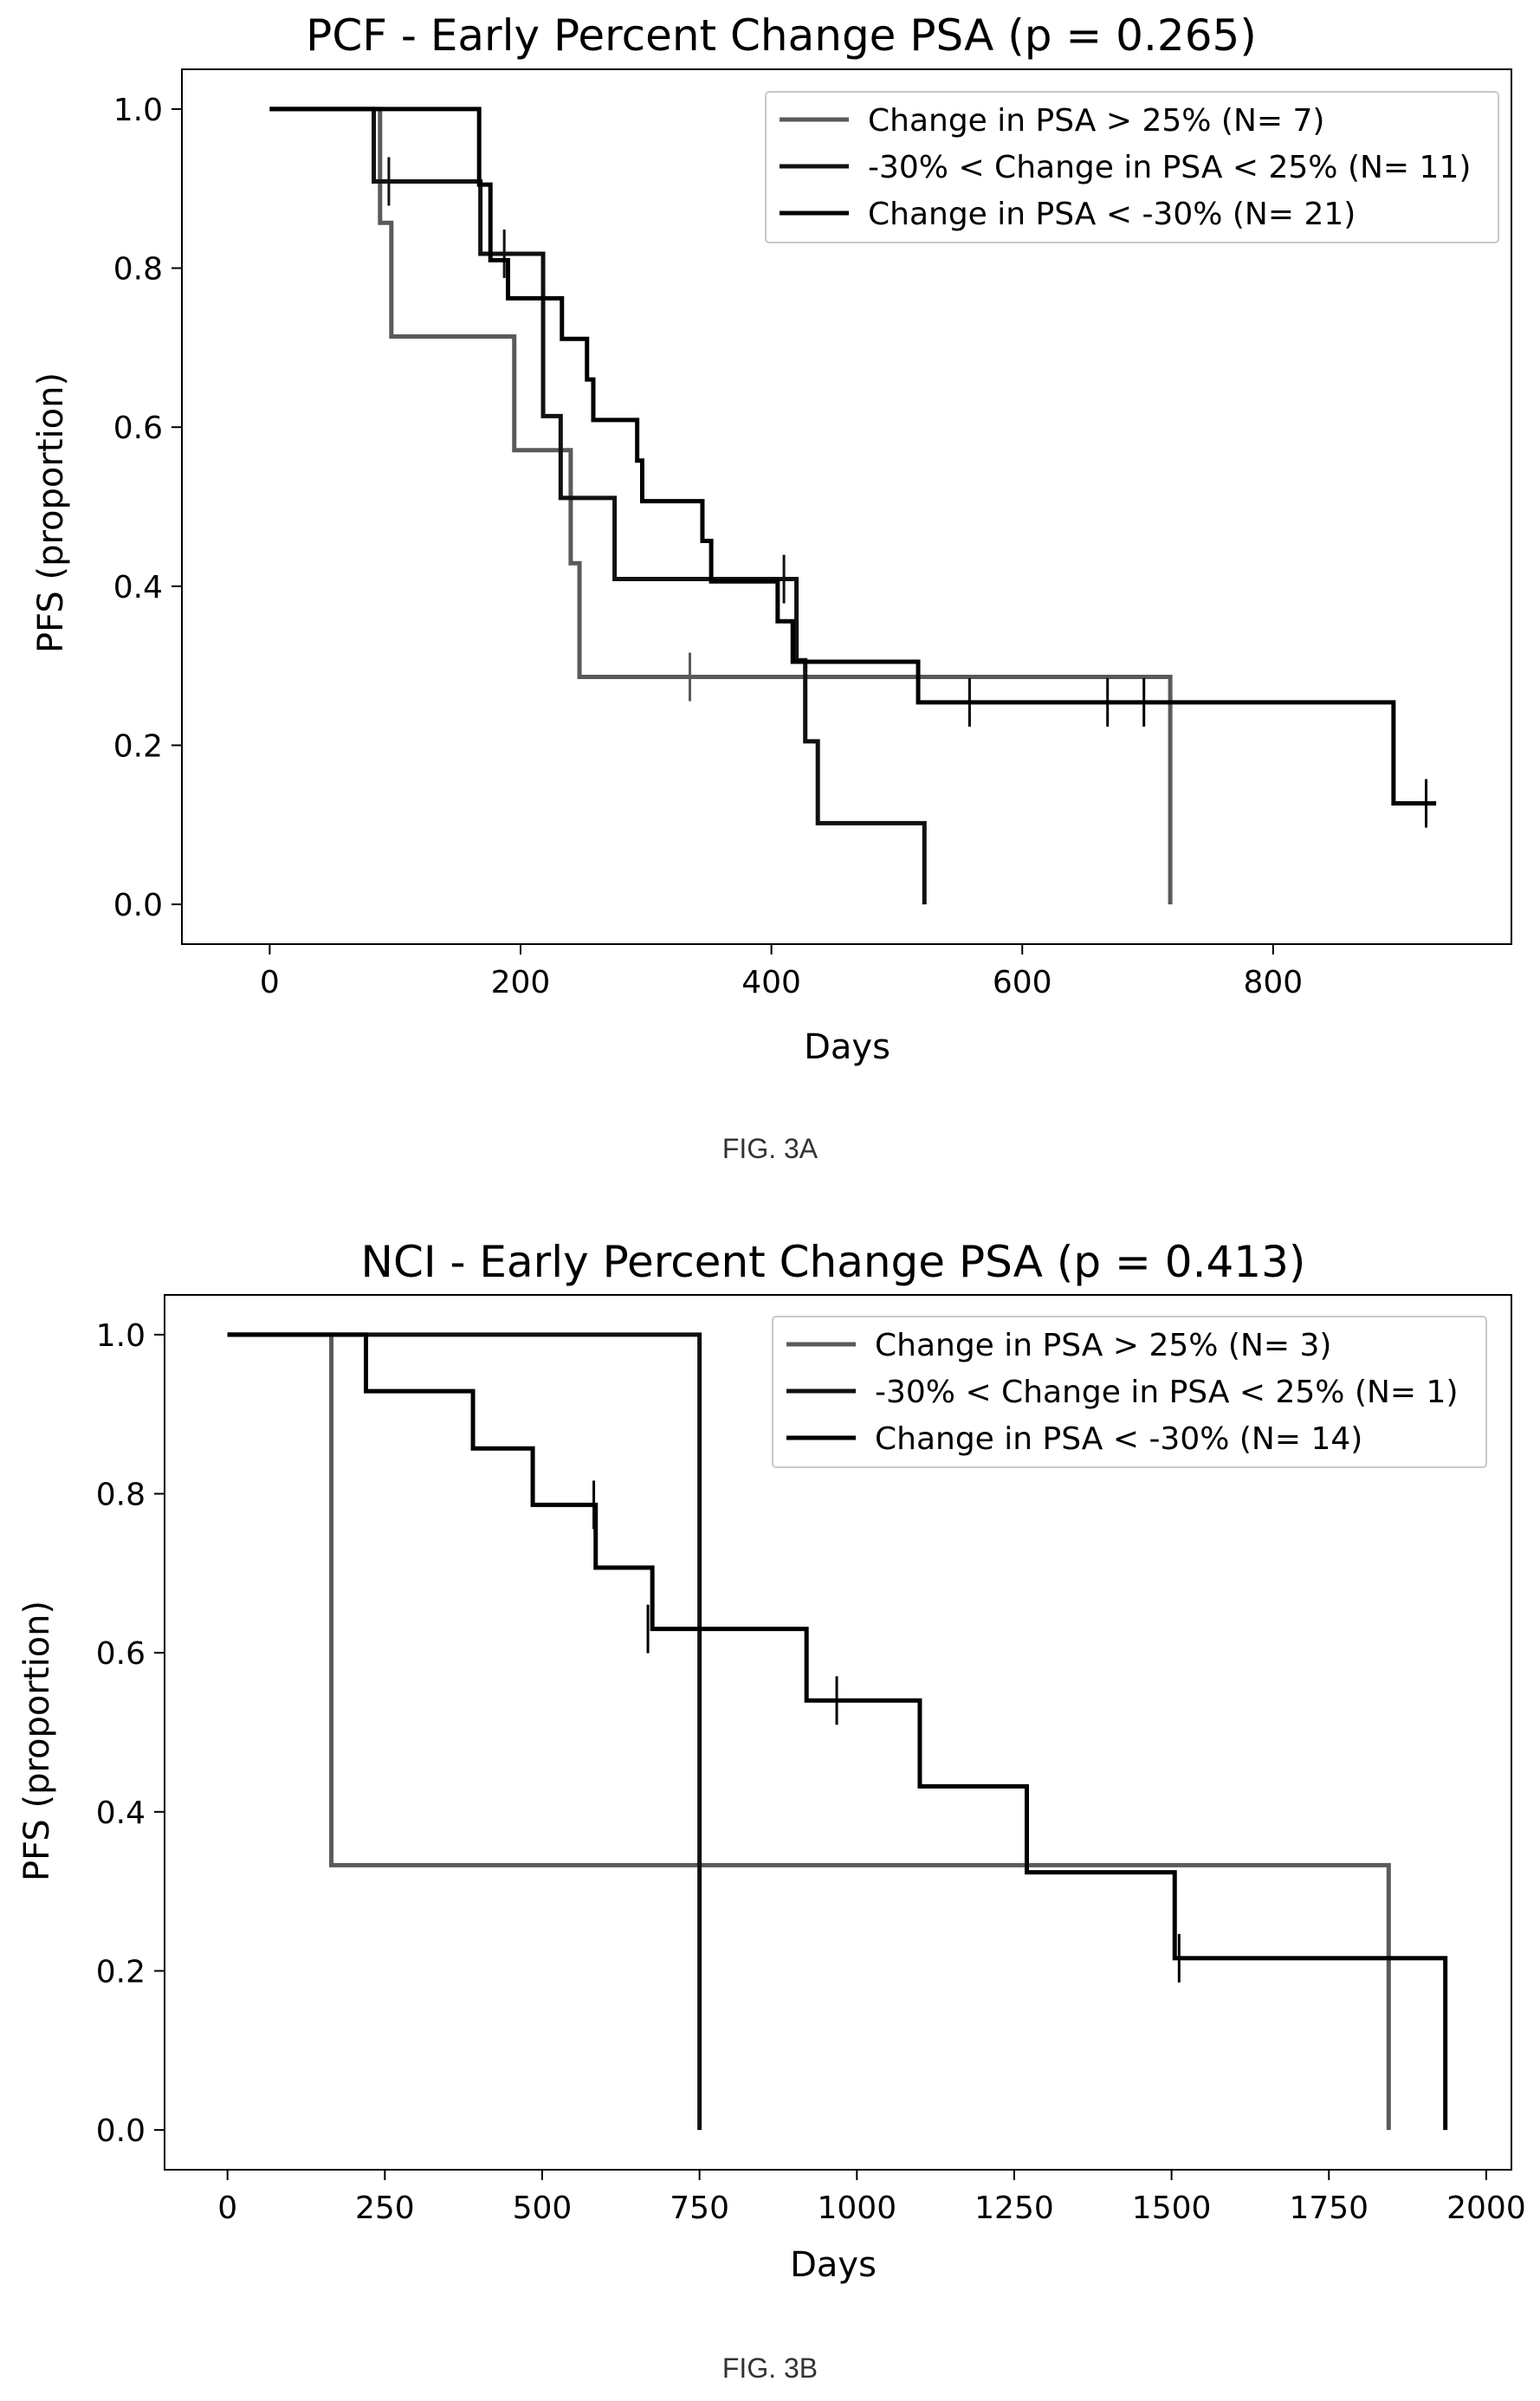 This screenshot has height=2401, width=1540. What do you see at coordinates (1486, 2208) in the screenshot?
I see `x-tick-label: 2000` at bounding box center [1486, 2208].